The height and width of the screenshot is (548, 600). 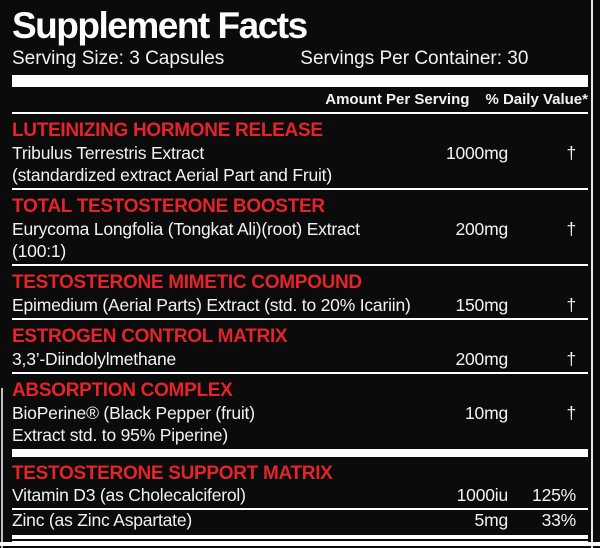 I want to click on servings-per-container: Servings Per Container: 30, so click(x=414, y=58).